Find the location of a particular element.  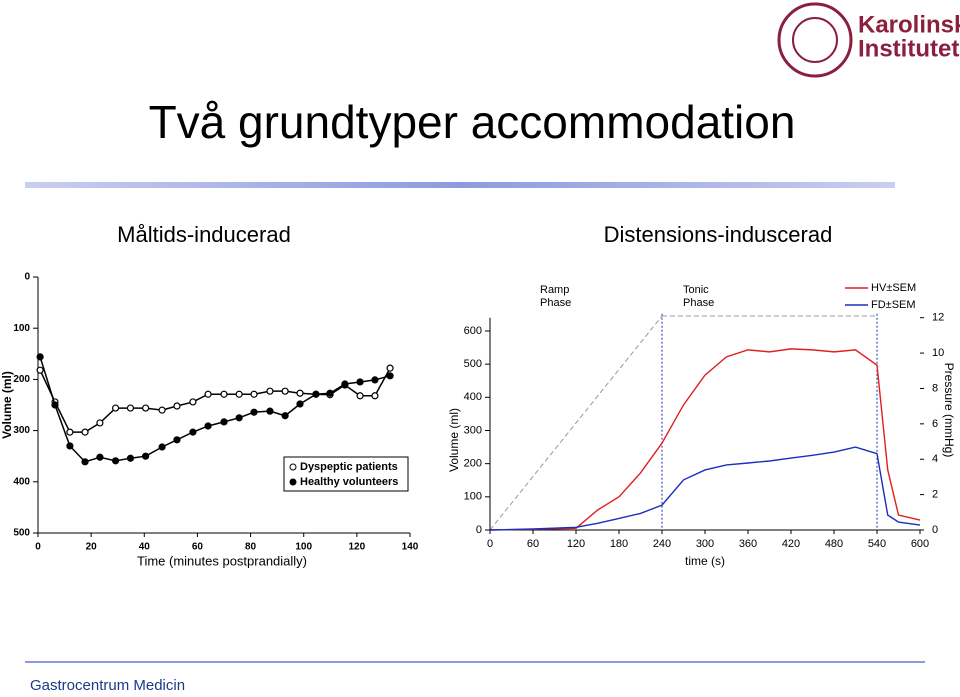

x-tick-label: 100 is located at coordinates (303, 547).